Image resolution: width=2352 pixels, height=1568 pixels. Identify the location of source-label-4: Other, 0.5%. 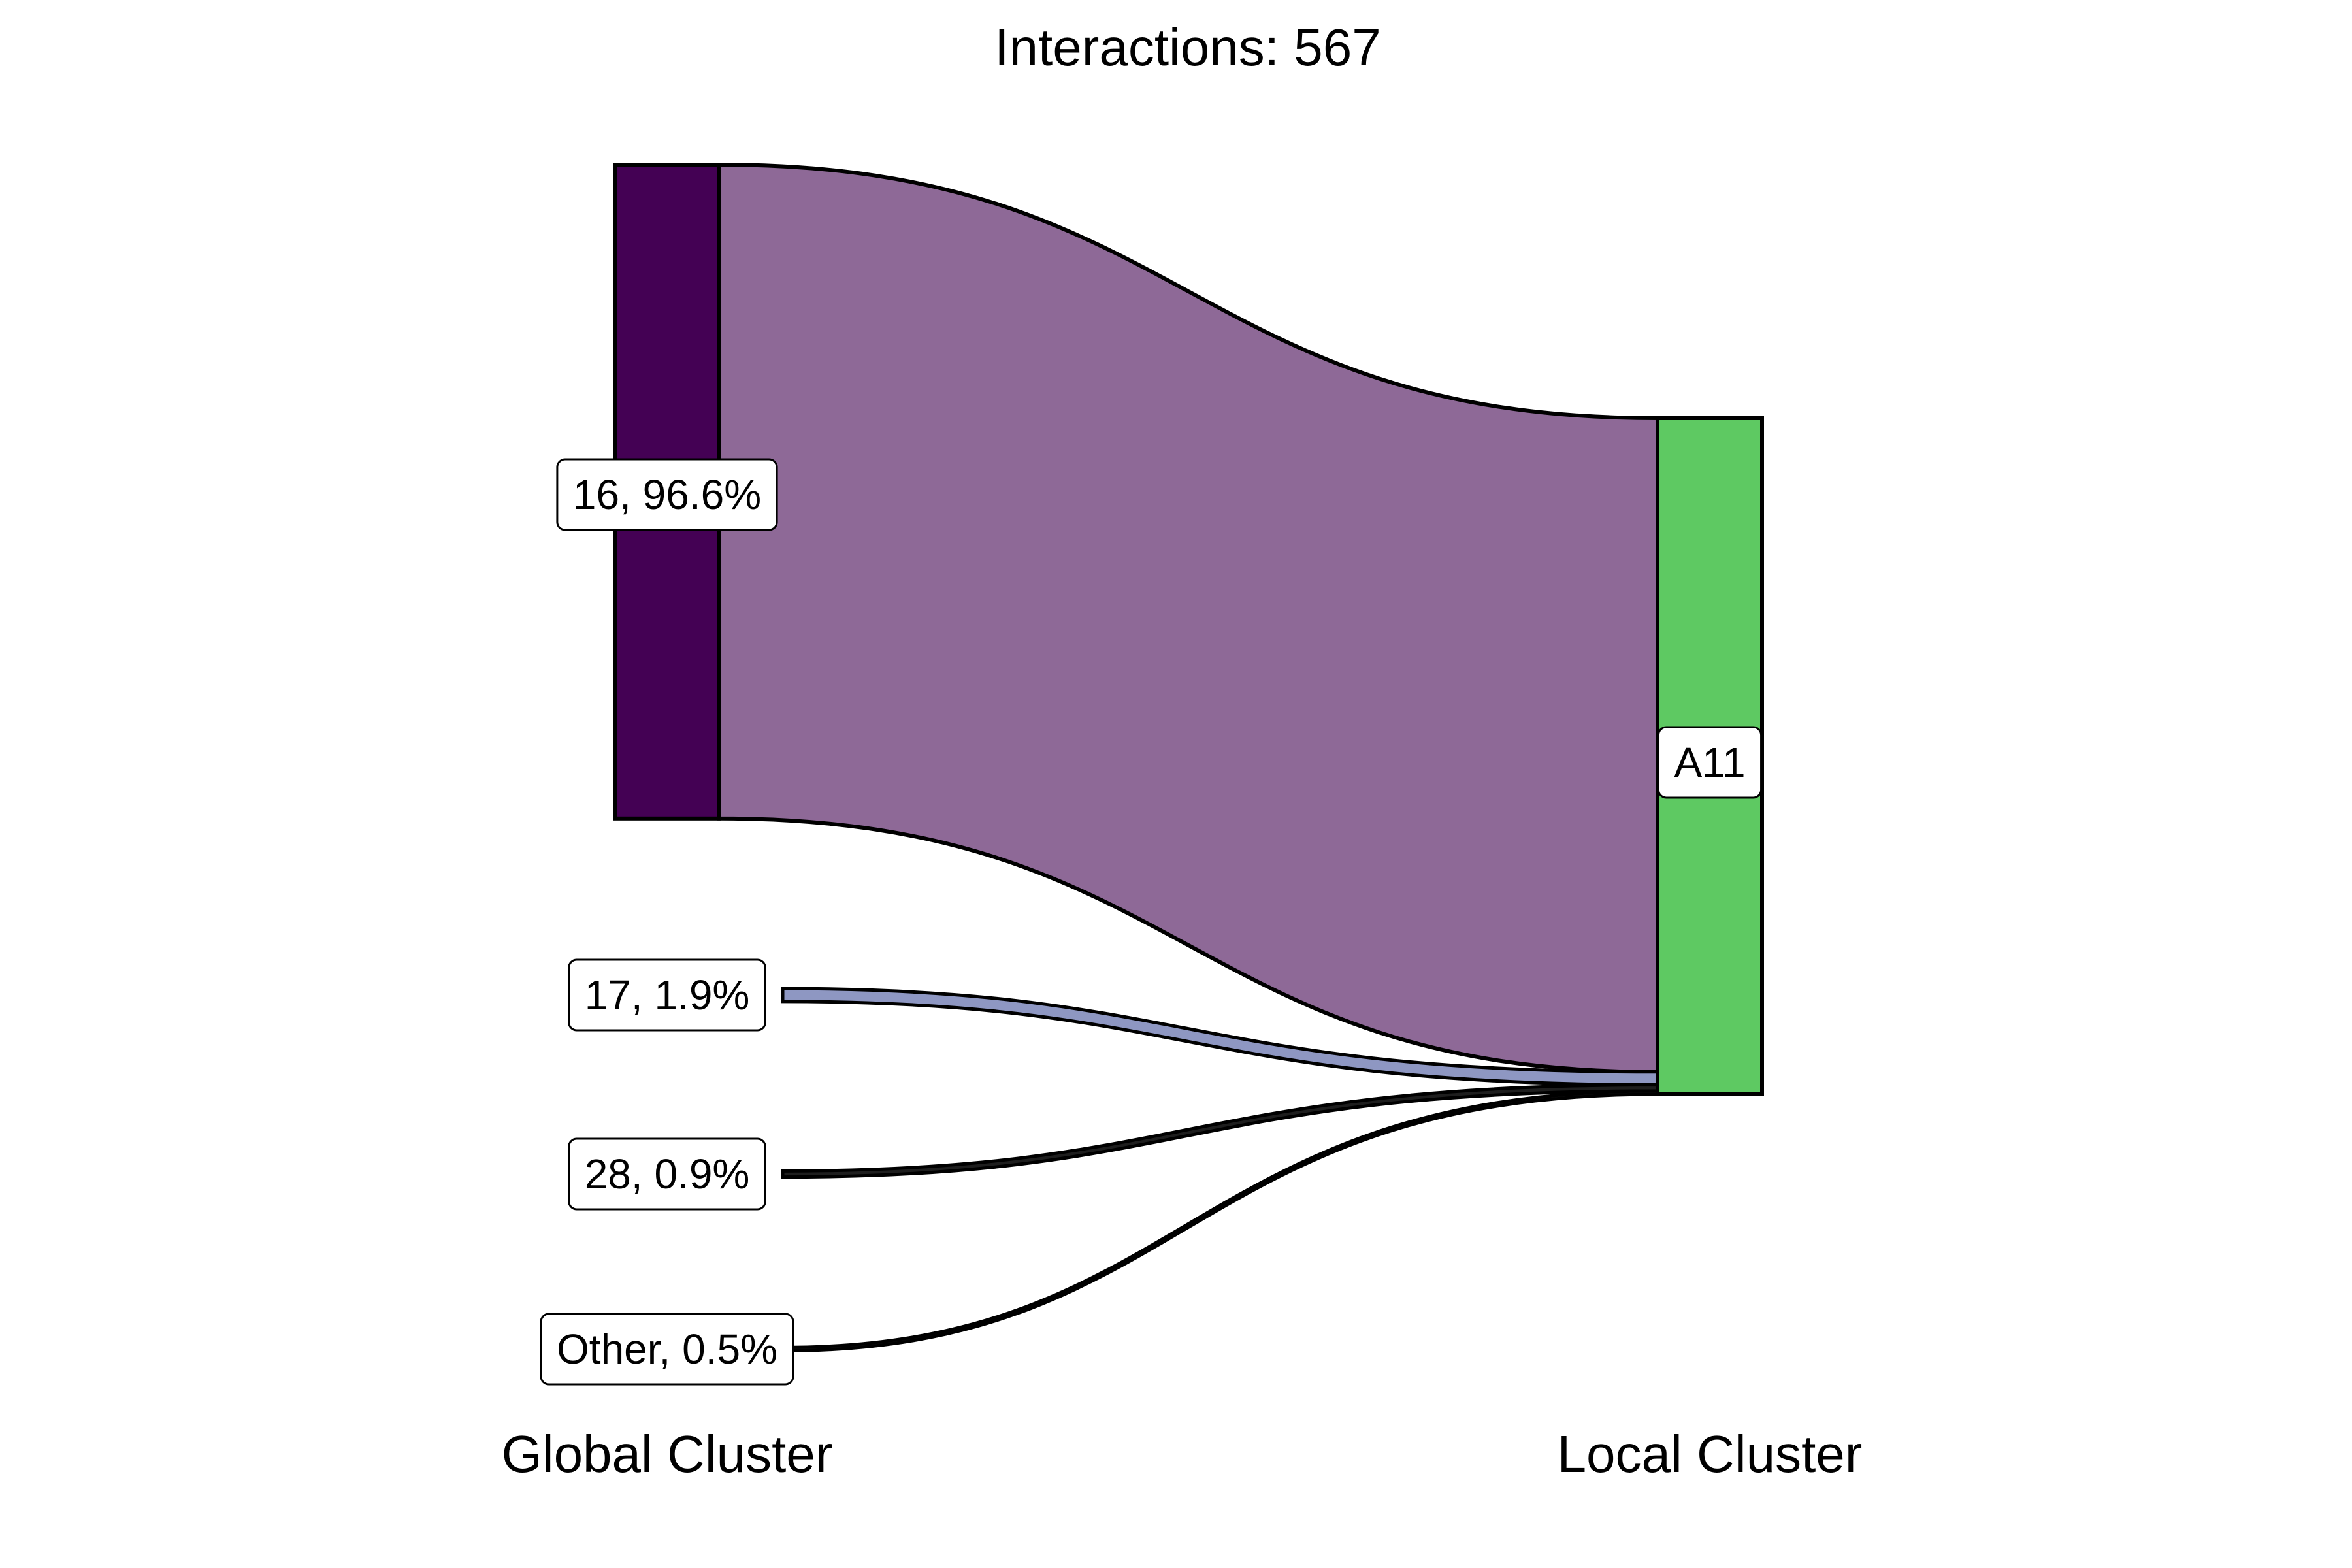
(667, 1349).